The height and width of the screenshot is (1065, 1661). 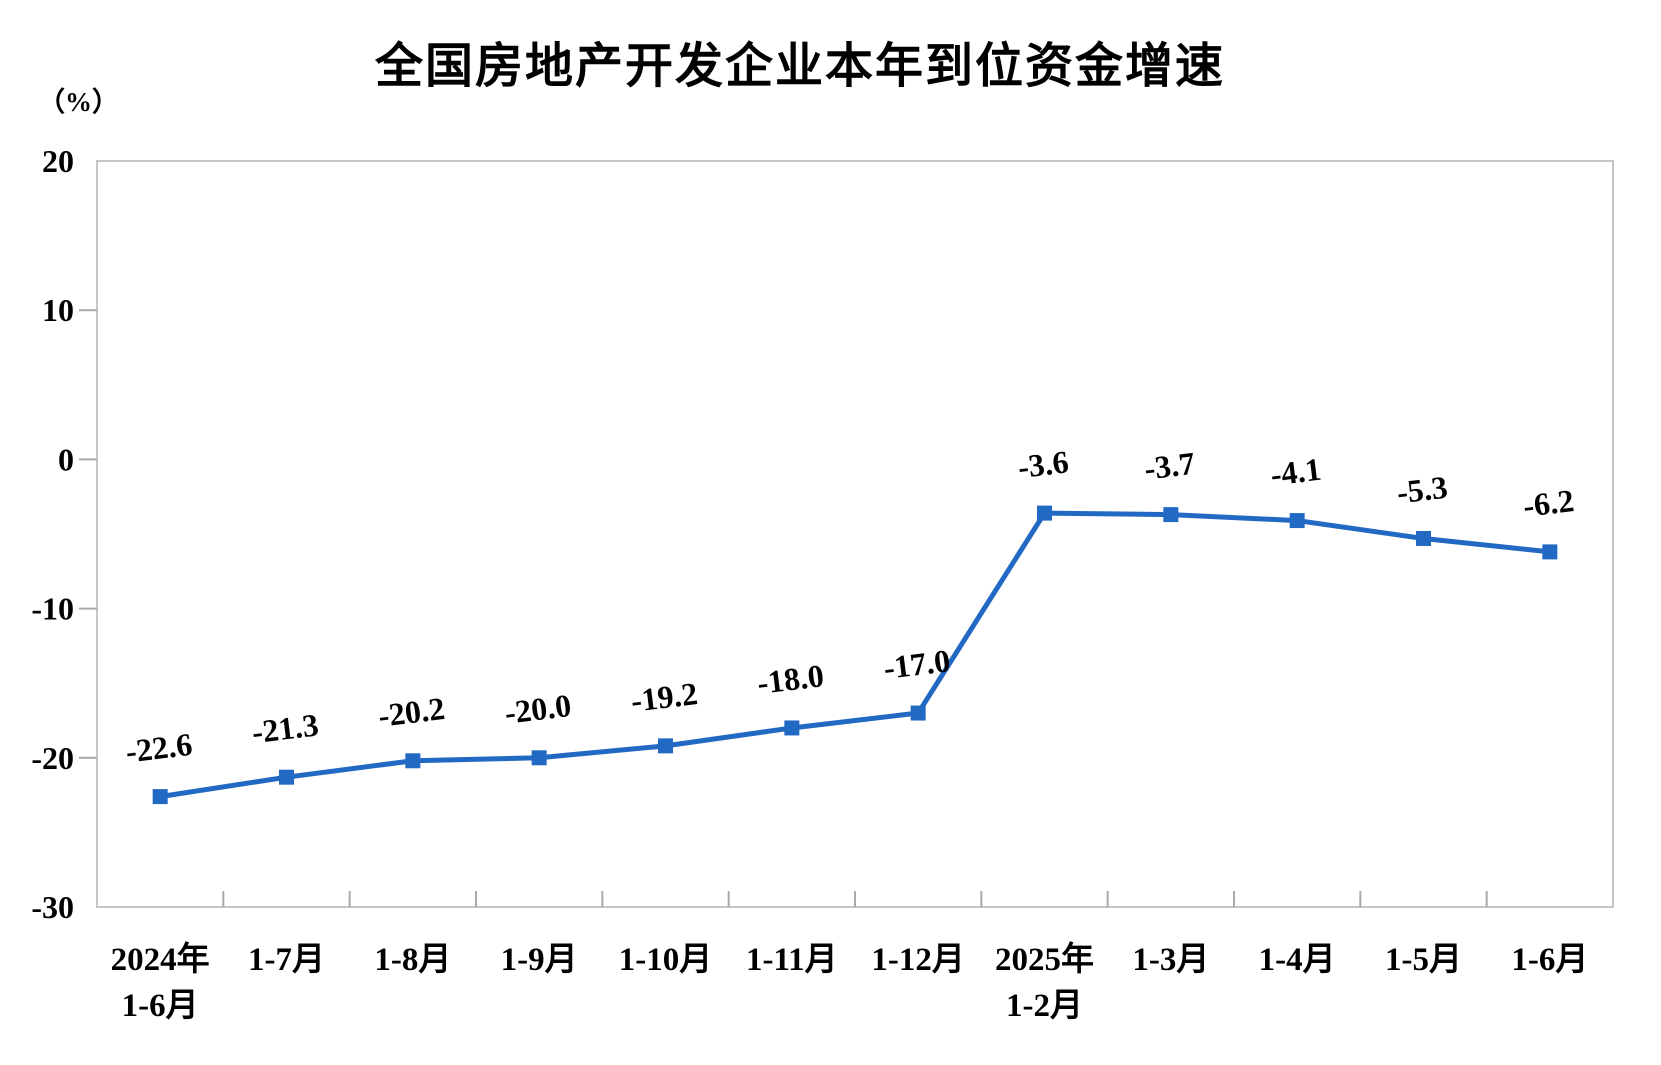 I want to click on x-axis-category-label: 1-11月, so click(x=792, y=960).